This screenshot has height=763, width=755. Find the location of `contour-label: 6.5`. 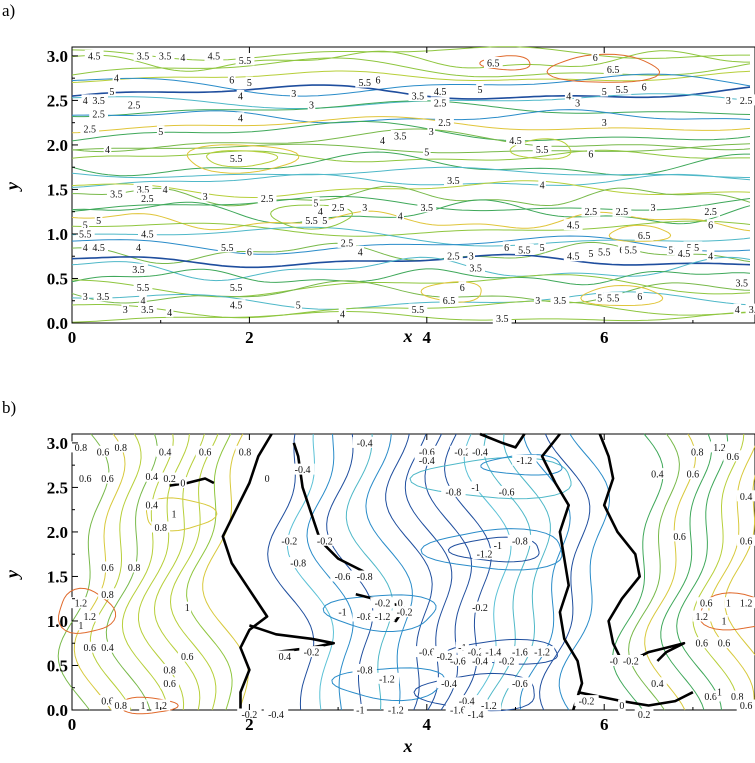

contour-label: 6.5 is located at coordinates (449, 301).